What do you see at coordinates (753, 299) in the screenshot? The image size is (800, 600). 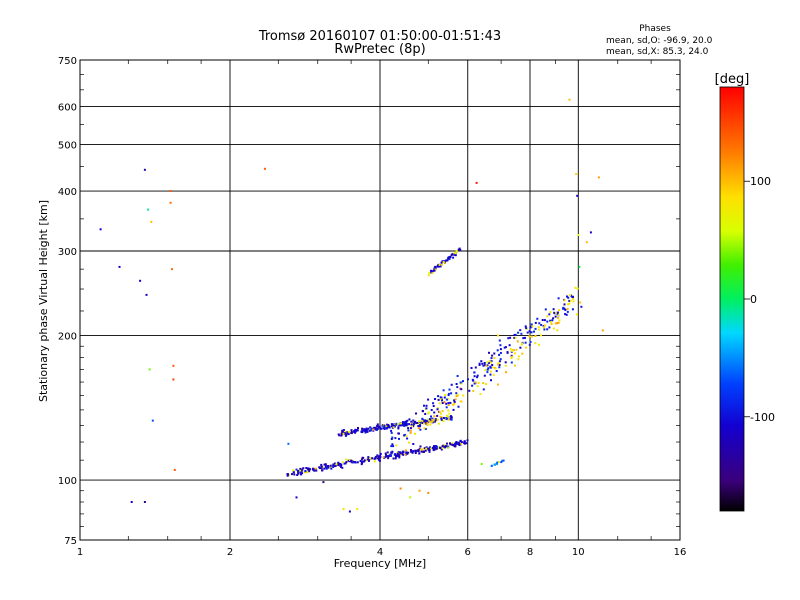 I see `colorbar-tick-label: 0` at bounding box center [753, 299].